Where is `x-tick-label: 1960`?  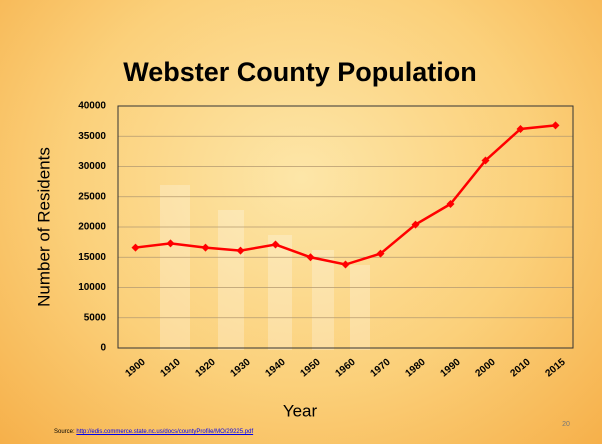 x-tick-label: 1960 is located at coordinates (346, 367).